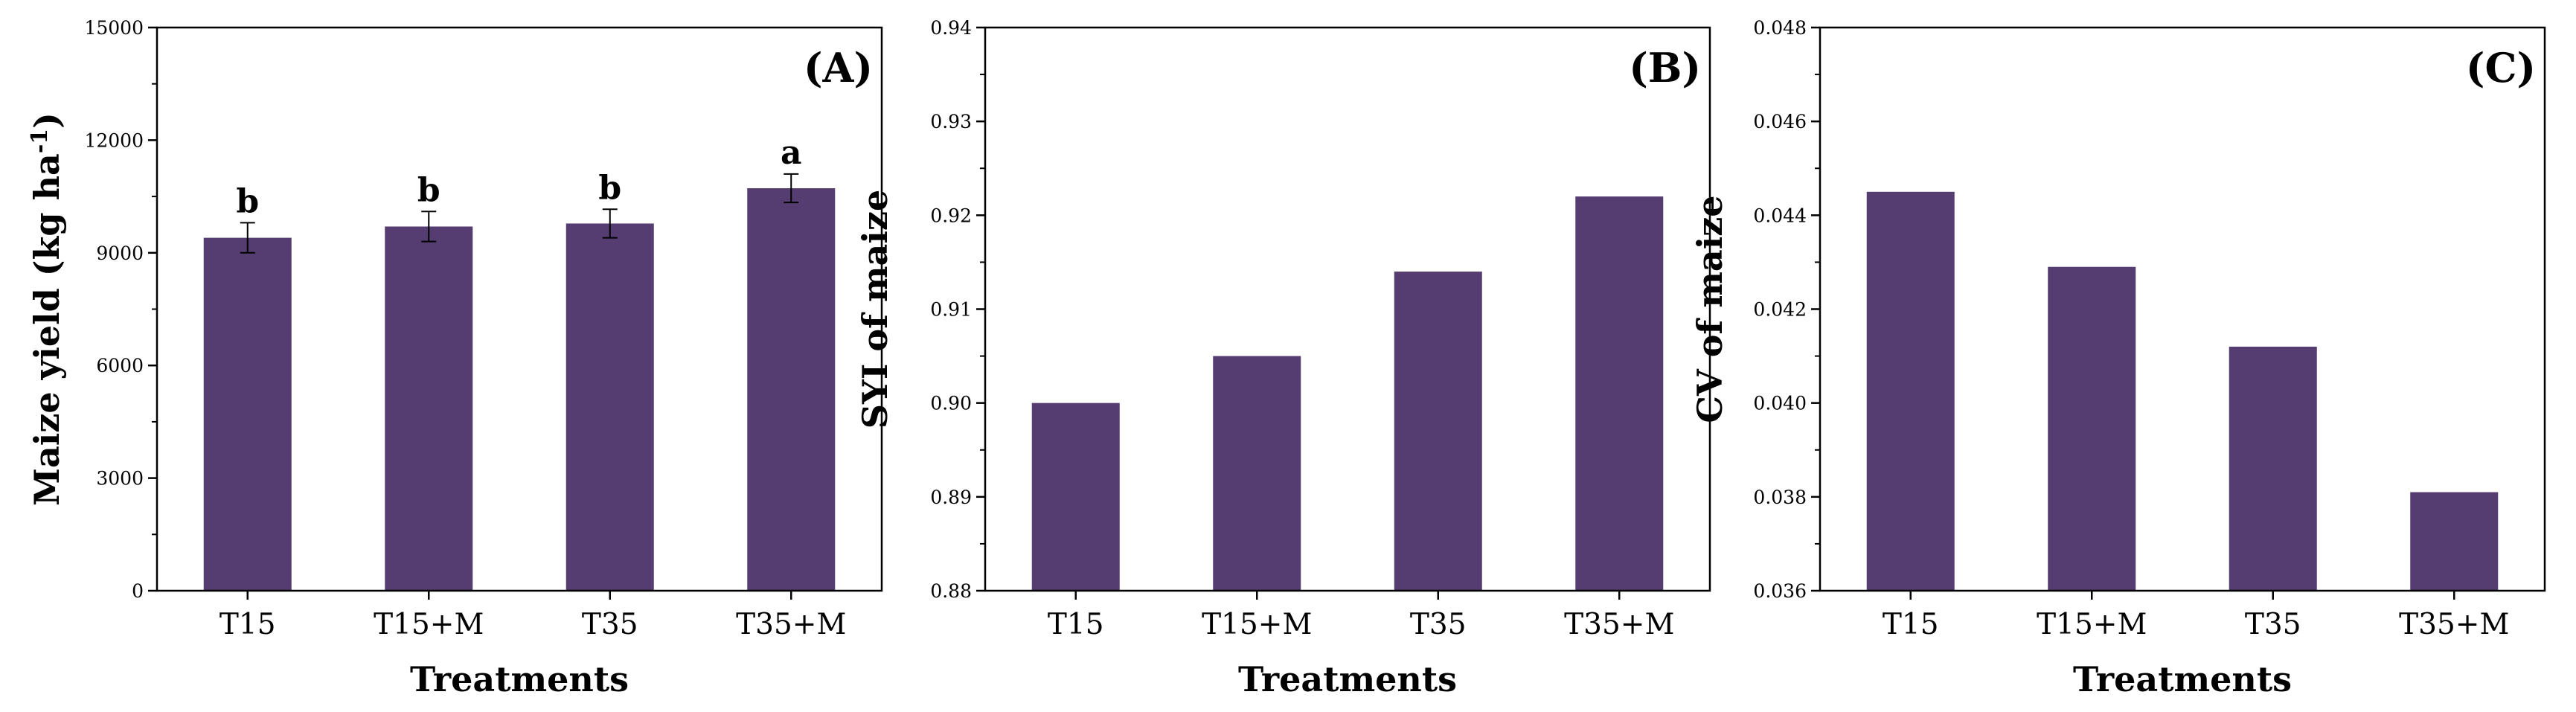 The width and height of the screenshot is (2576, 712). I want to click on y-axis-title-text: SYI of maize, so click(875, 309).